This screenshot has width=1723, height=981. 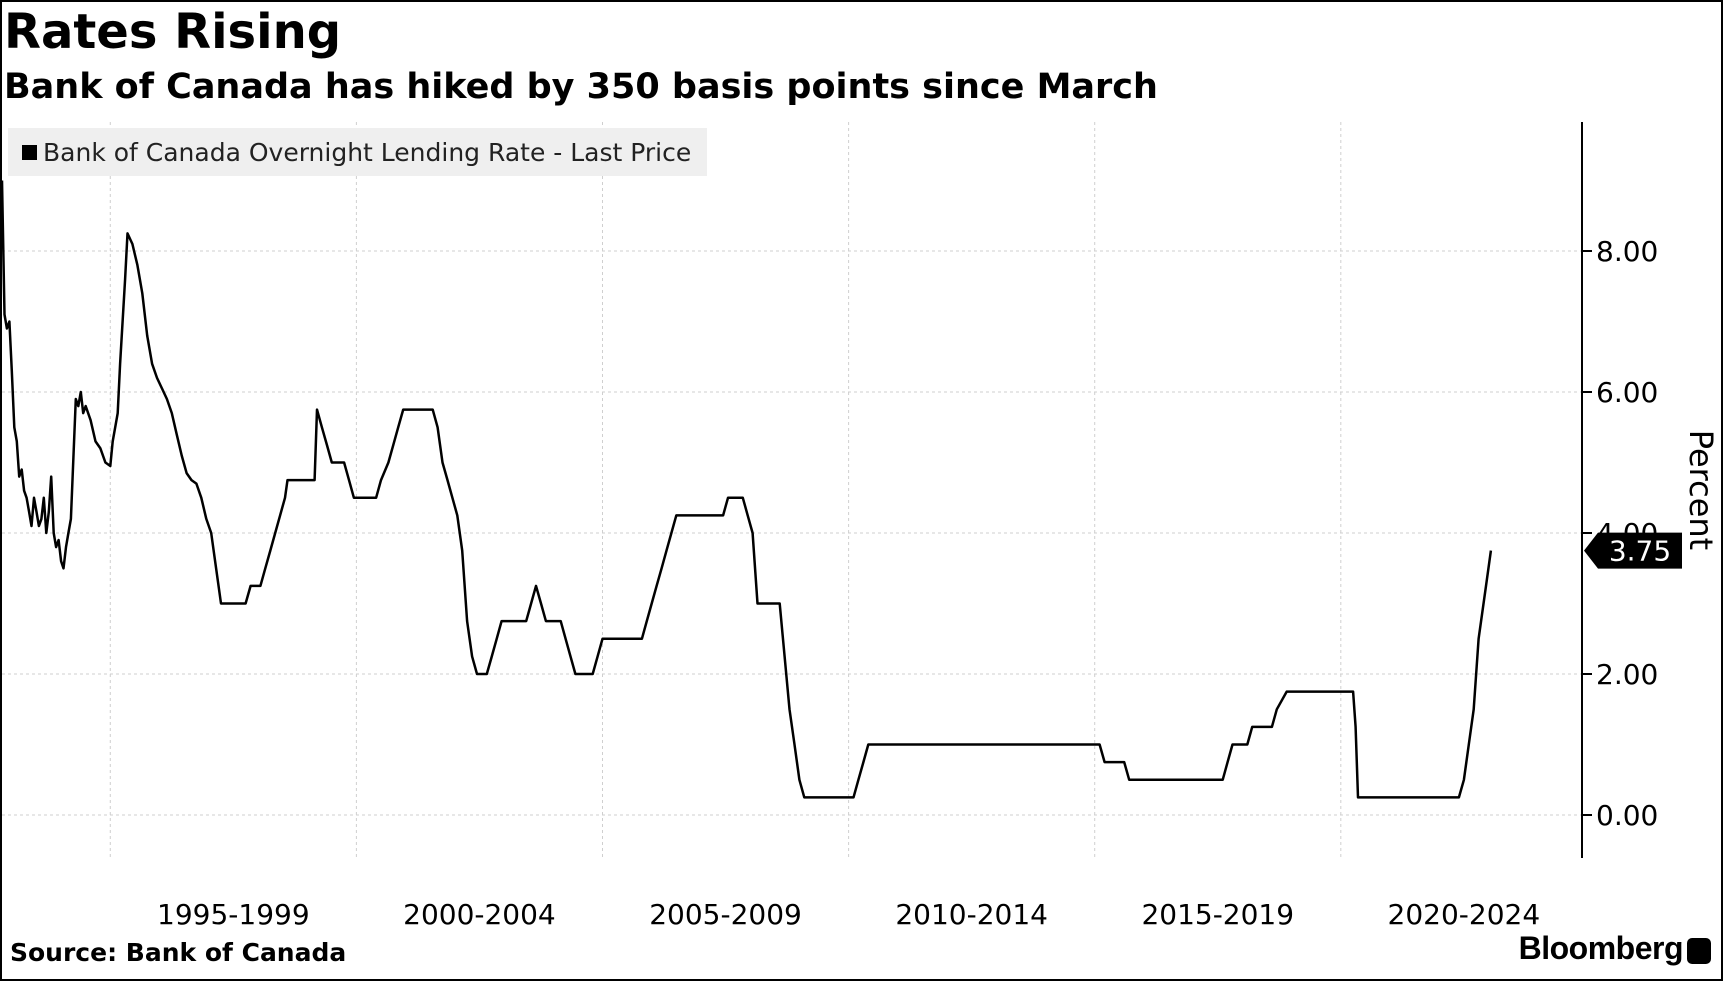 What do you see at coordinates (1217, 914) in the screenshot?
I see `x-tick-label: 2015-2019` at bounding box center [1217, 914].